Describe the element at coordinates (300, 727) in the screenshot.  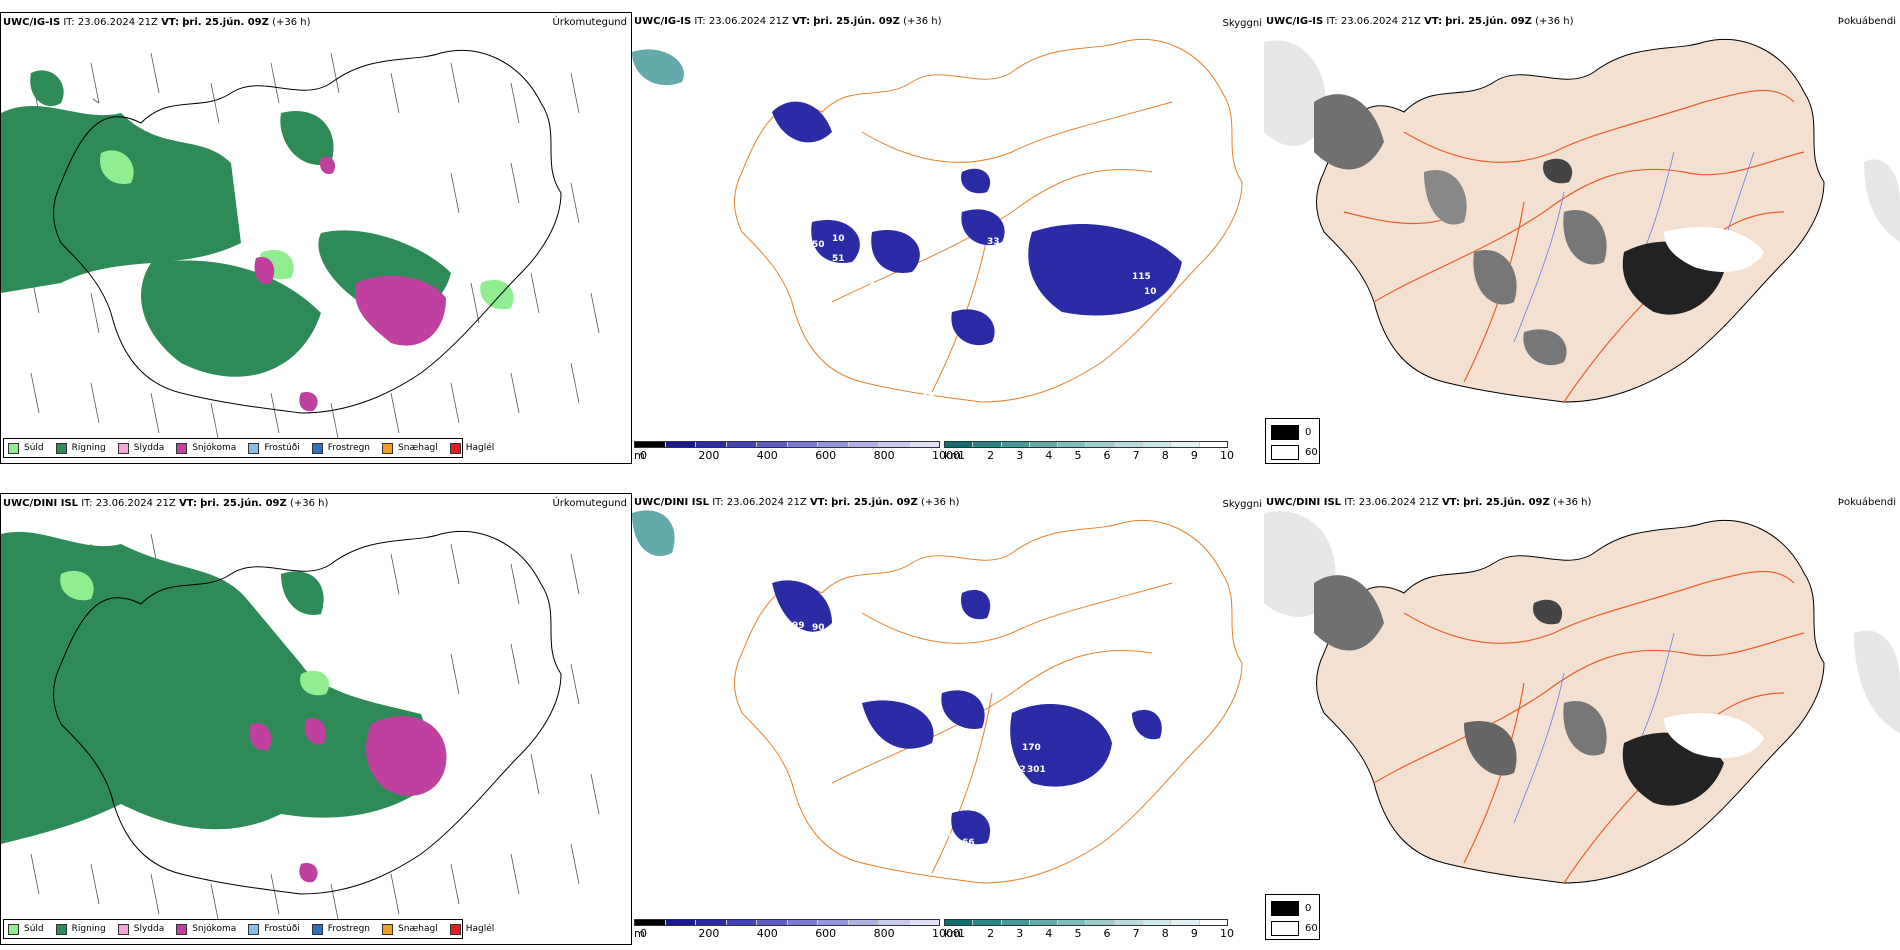
I see `precip-map` at that location.